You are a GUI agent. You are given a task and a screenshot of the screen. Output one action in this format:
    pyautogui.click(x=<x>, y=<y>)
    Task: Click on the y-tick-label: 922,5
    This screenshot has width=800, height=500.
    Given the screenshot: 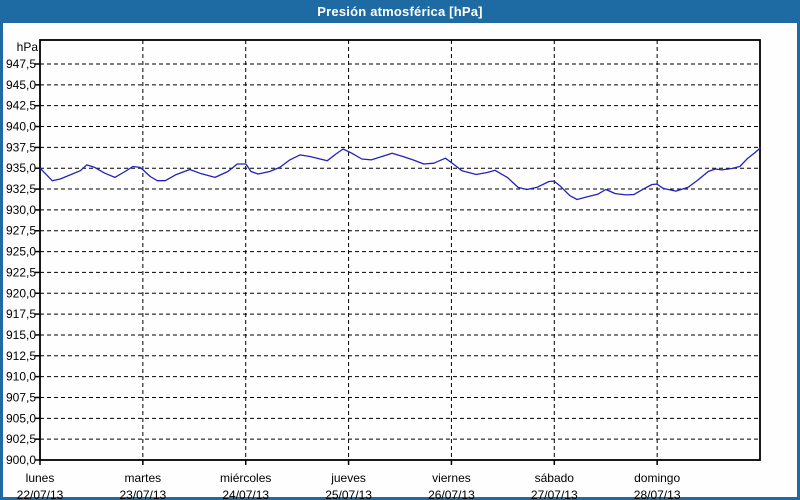 What is the action you would take?
    pyautogui.click(x=21, y=272)
    